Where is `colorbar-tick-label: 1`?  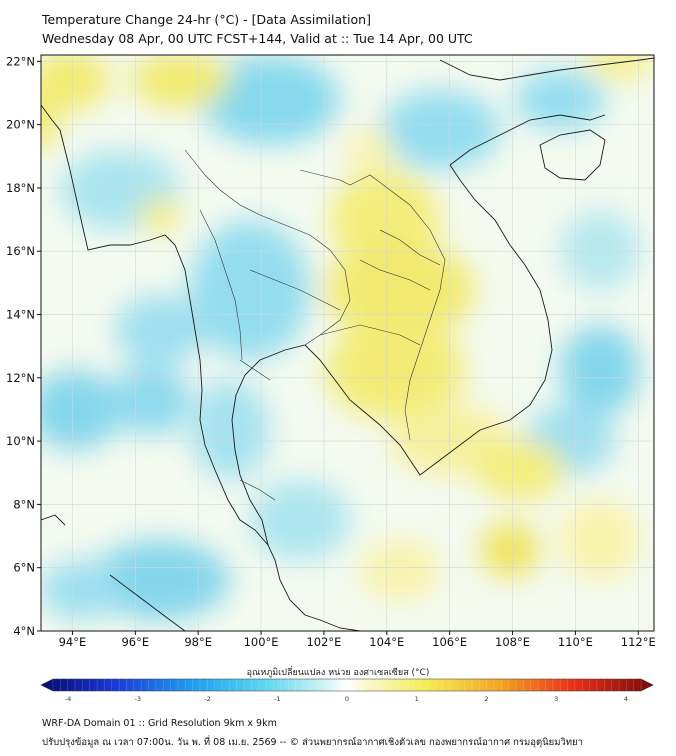
colorbar-tick-label: 1 is located at coordinates (417, 699).